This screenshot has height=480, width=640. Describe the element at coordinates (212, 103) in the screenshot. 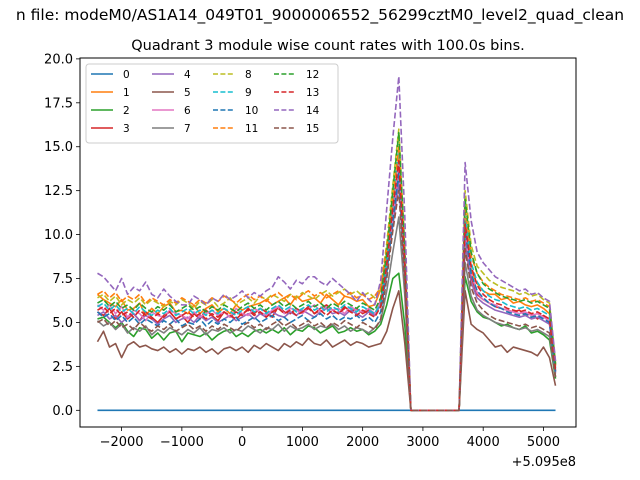

I see `legend-frame` at that location.